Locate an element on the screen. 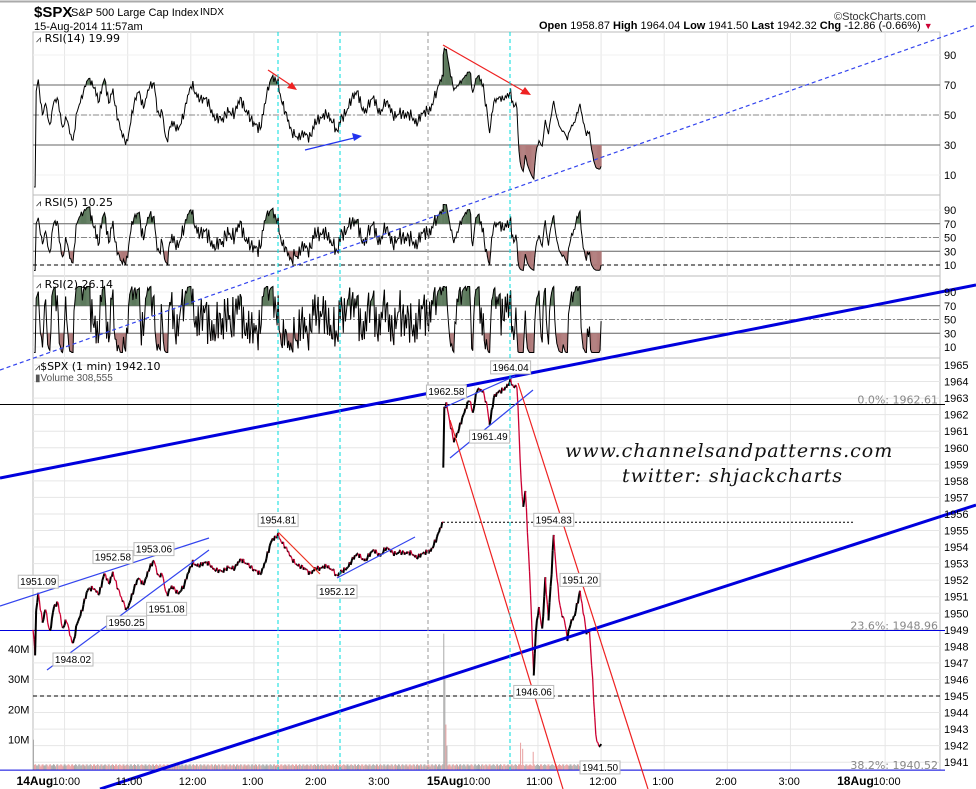  price-tick-label: 1964 is located at coordinates (956, 383).